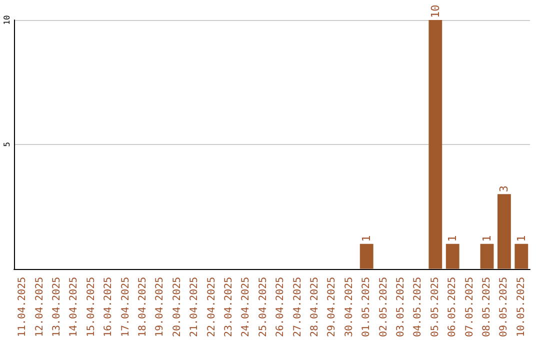  Describe the element at coordinates (40, 307) in the screenshot. I see `x-tick-label: 12.04.2025` at that location.